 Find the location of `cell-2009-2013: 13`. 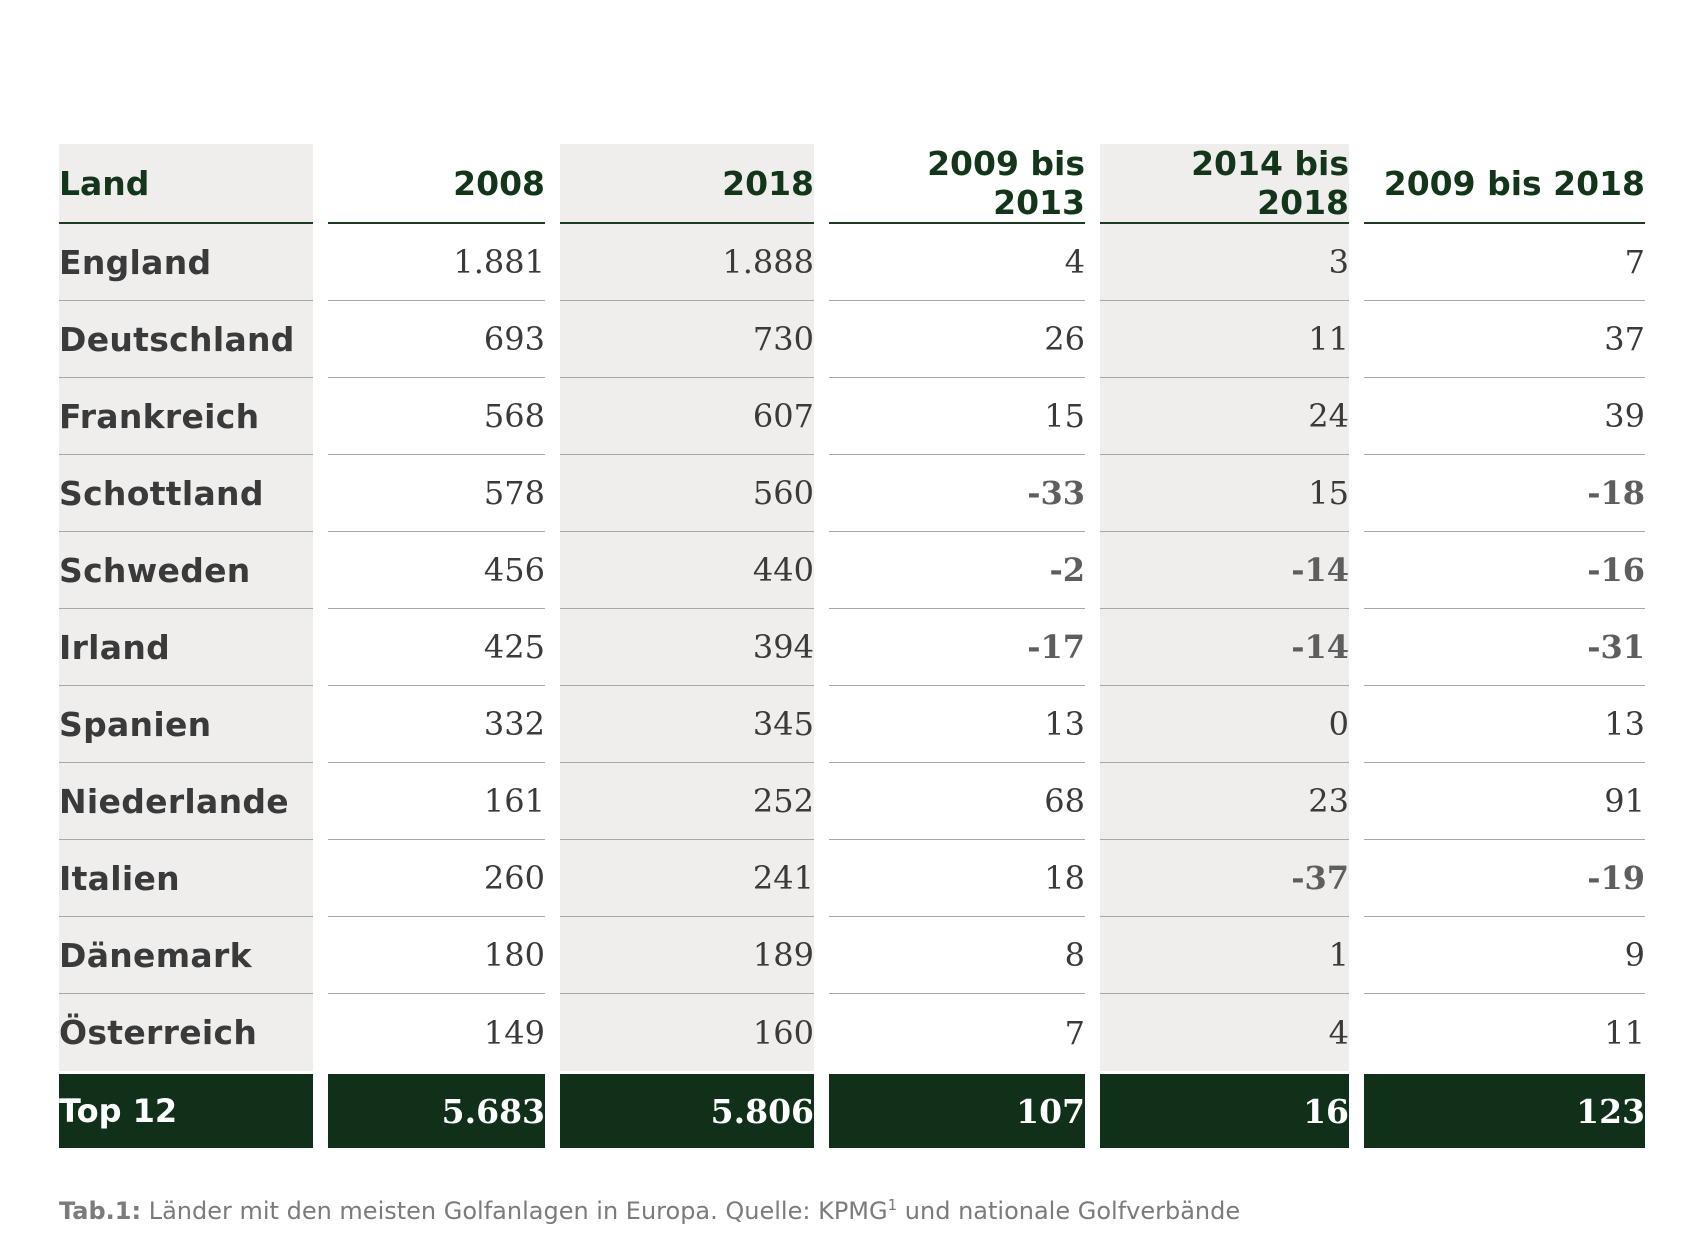

cell-2009-2013: 13 is located at coordinates (957, 724).